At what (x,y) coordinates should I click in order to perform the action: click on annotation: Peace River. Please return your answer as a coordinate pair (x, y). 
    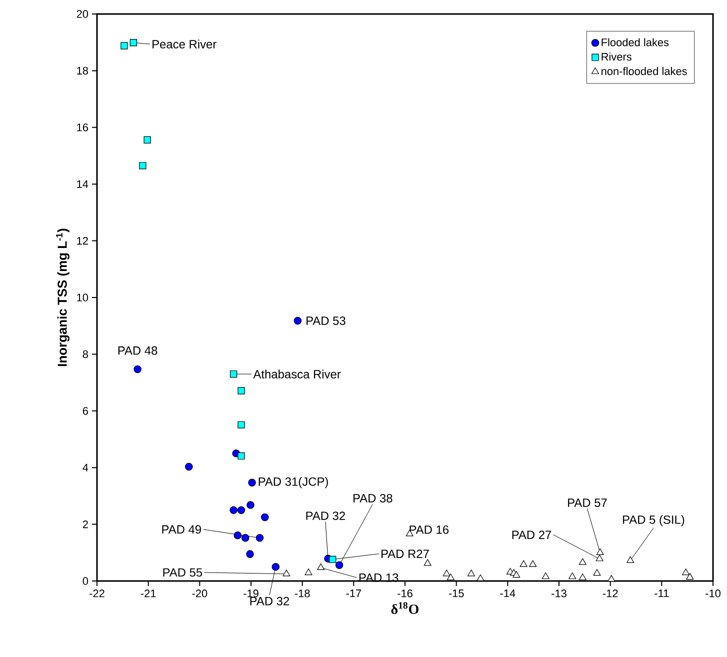
    Looking at the image, I should click on (184, 44).